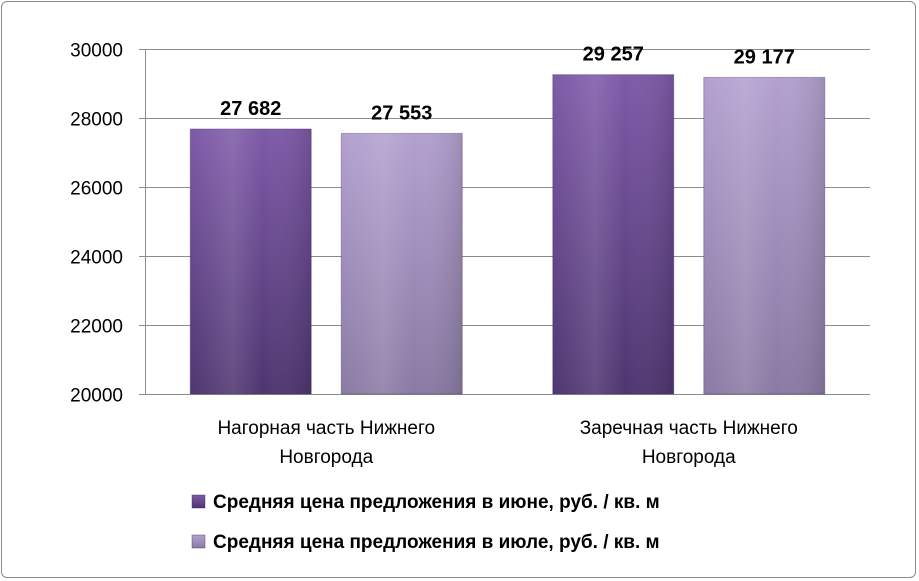  Describe the element at coordinates (613, 55) in the screenshot. I see `data-label: 29 257` at that location.